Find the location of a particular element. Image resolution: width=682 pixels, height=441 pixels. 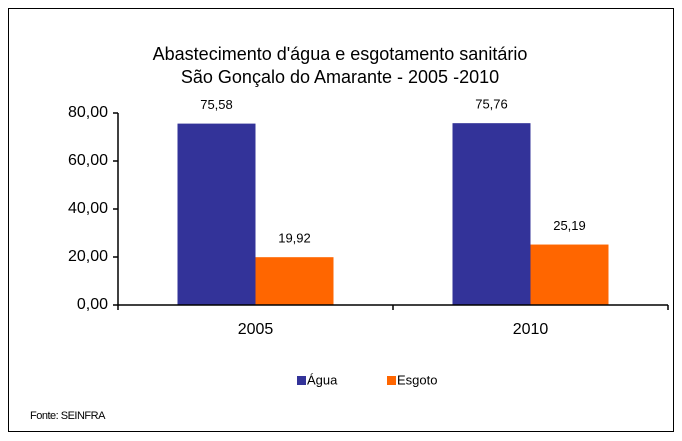

y-tick-label: 40,00 is located at coordinates (88, 208).